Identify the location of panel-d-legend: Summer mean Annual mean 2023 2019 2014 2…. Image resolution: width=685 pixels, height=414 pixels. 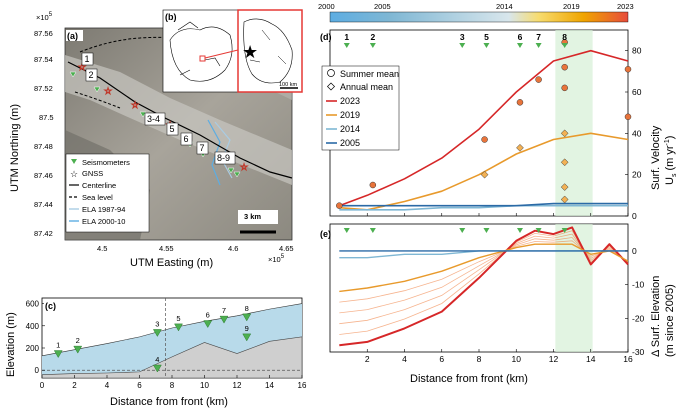
(360, 108).